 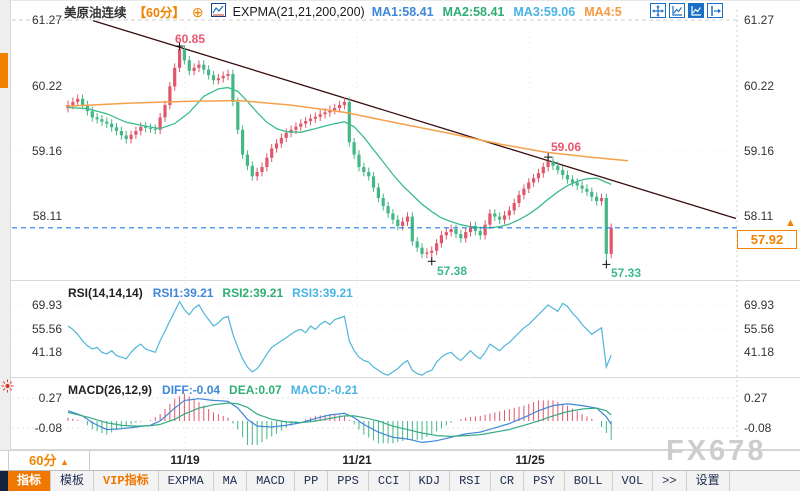 What do you see at coordinates (197, 11) in the screenshot?
I see `add-indicator-icon: ⊕` at bounding box center [197, 11].